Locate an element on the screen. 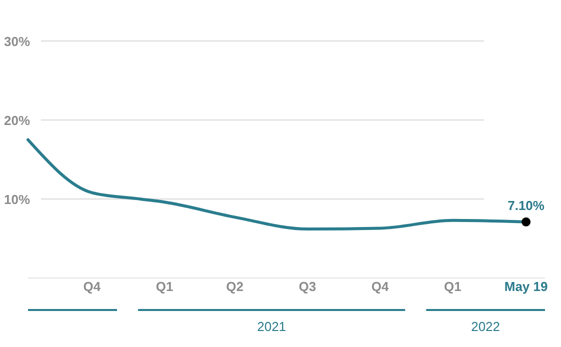 The image size is (561, 347). y-tick-label: 20% is located at coordinates (17, 120).